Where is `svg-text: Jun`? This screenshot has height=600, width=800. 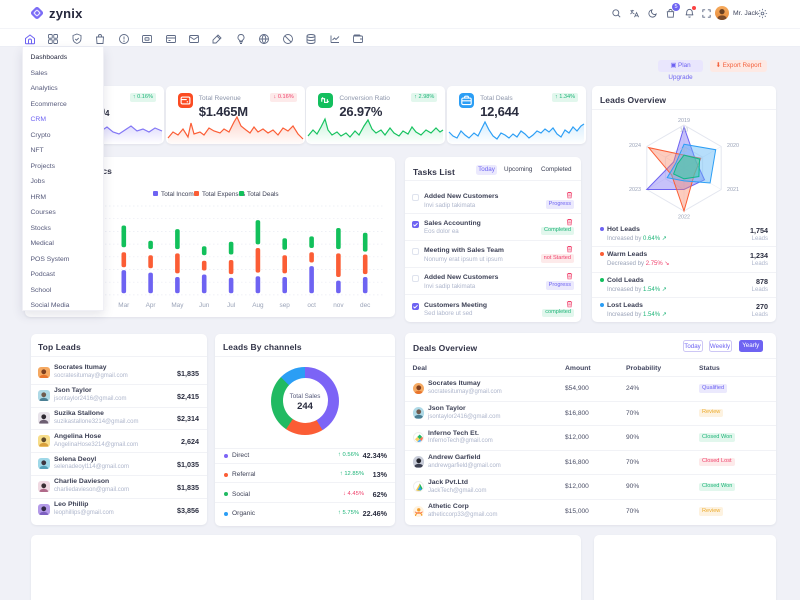
svg-text: Jun is located at coordinates (204, 305).